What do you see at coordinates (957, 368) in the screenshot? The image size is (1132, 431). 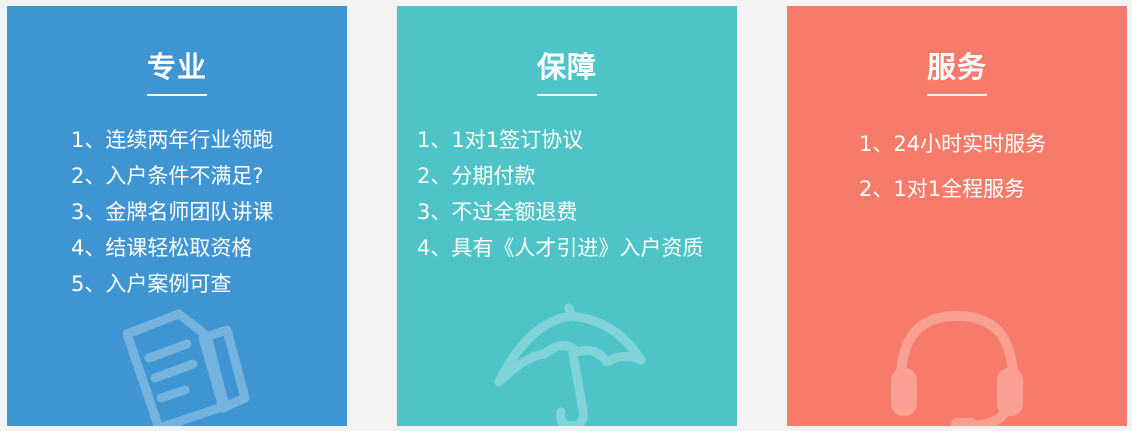 I see `headset-icon` at bounding box center [957, 368].